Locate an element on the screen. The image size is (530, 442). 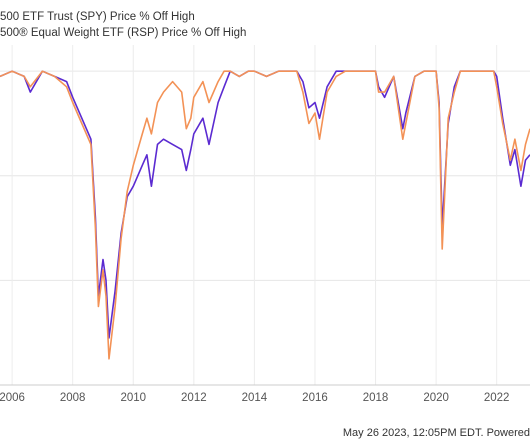
chart-footer-note: May 26 2023, 12:05PM EDT. Powered is located at coordinates (436, 433).